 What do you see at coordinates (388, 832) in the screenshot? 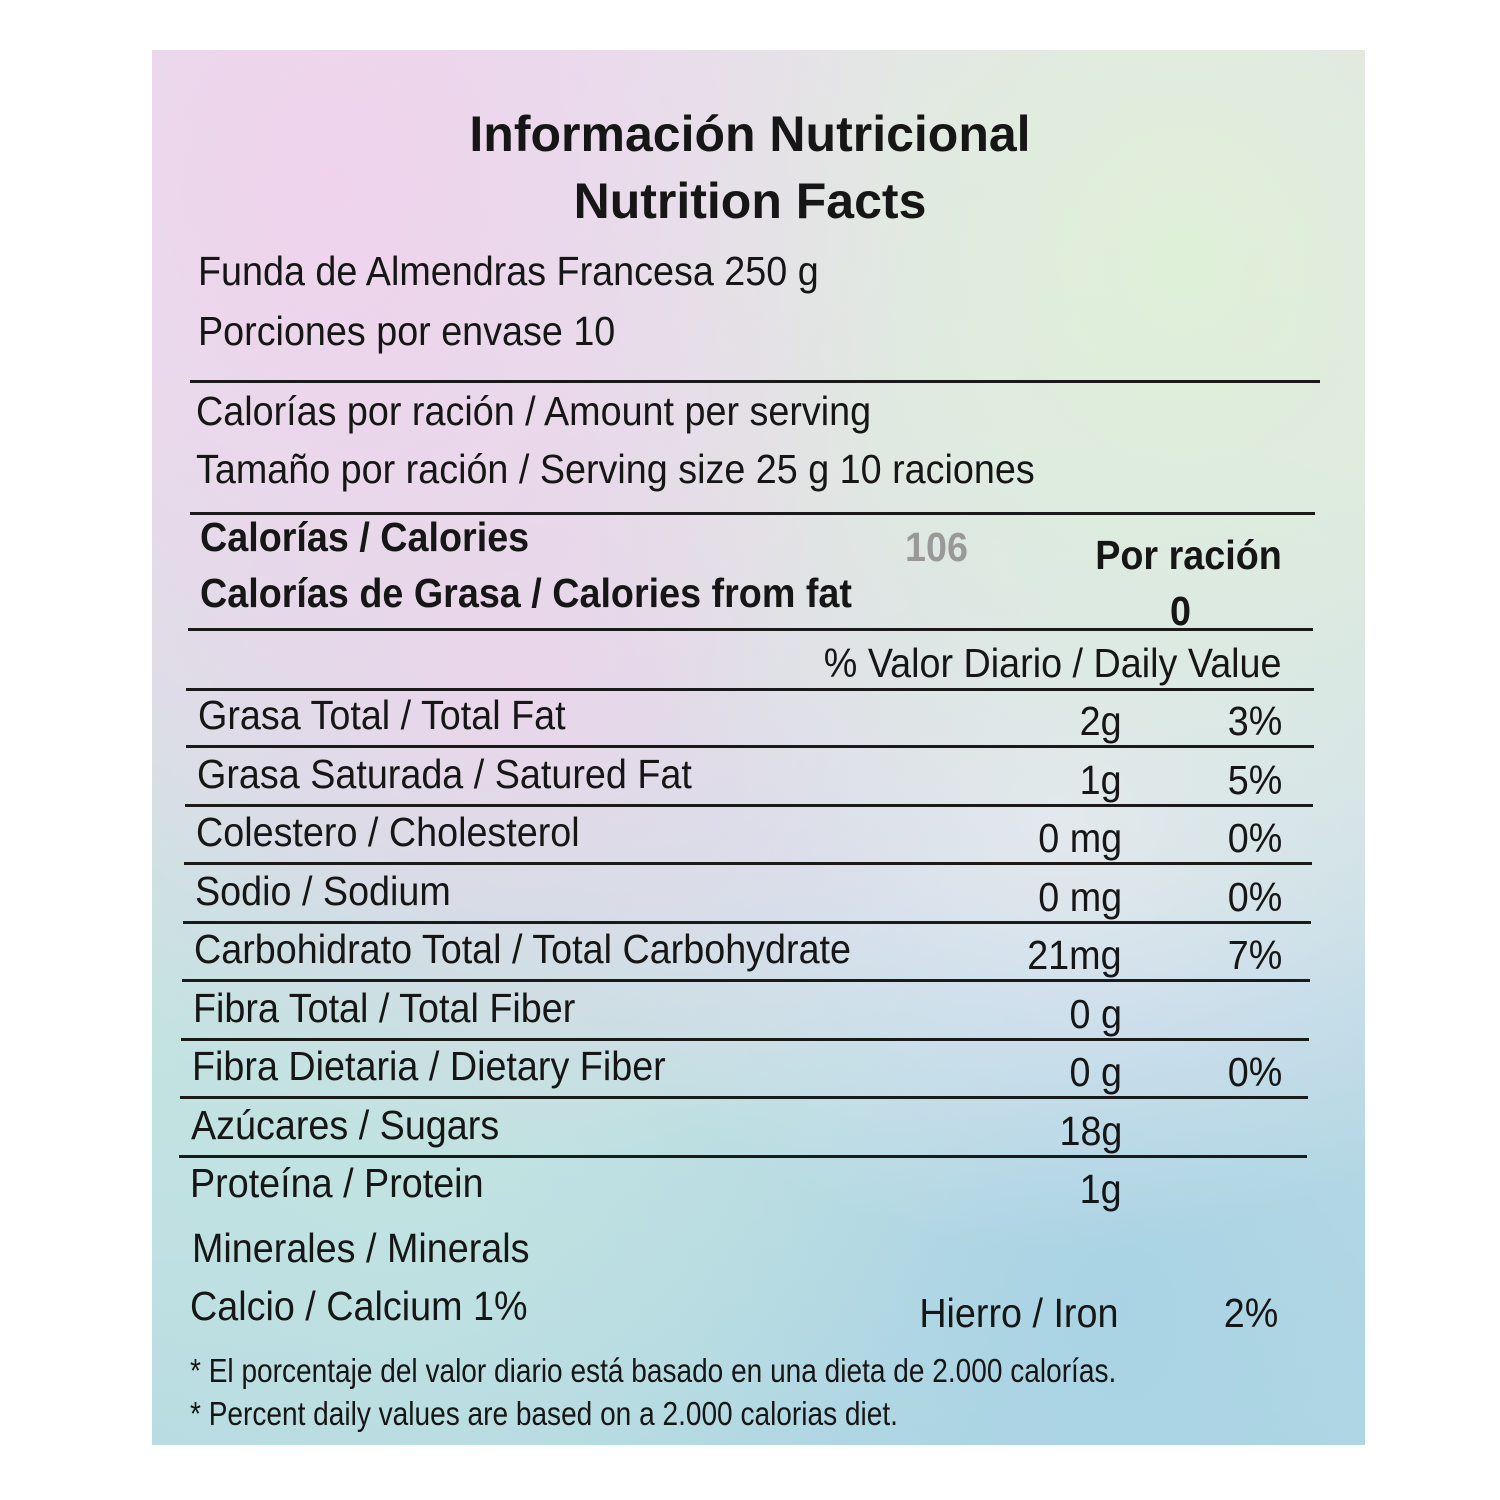
I see `nutrient-label: Colestero / Cholesterol` at bounding box center [388, 832].